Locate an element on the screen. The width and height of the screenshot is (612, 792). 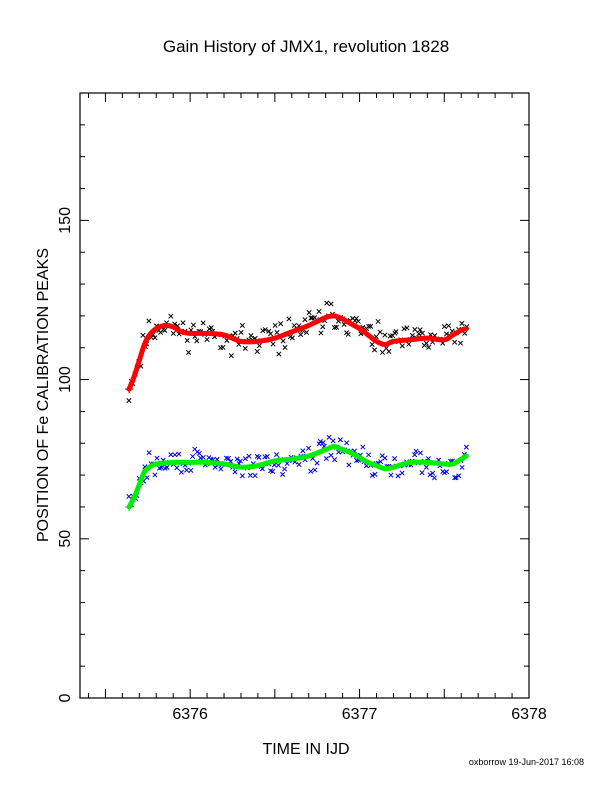
chart-title: Gain History of JMX1, revolution 1828 is located at coordinates (306, 46).